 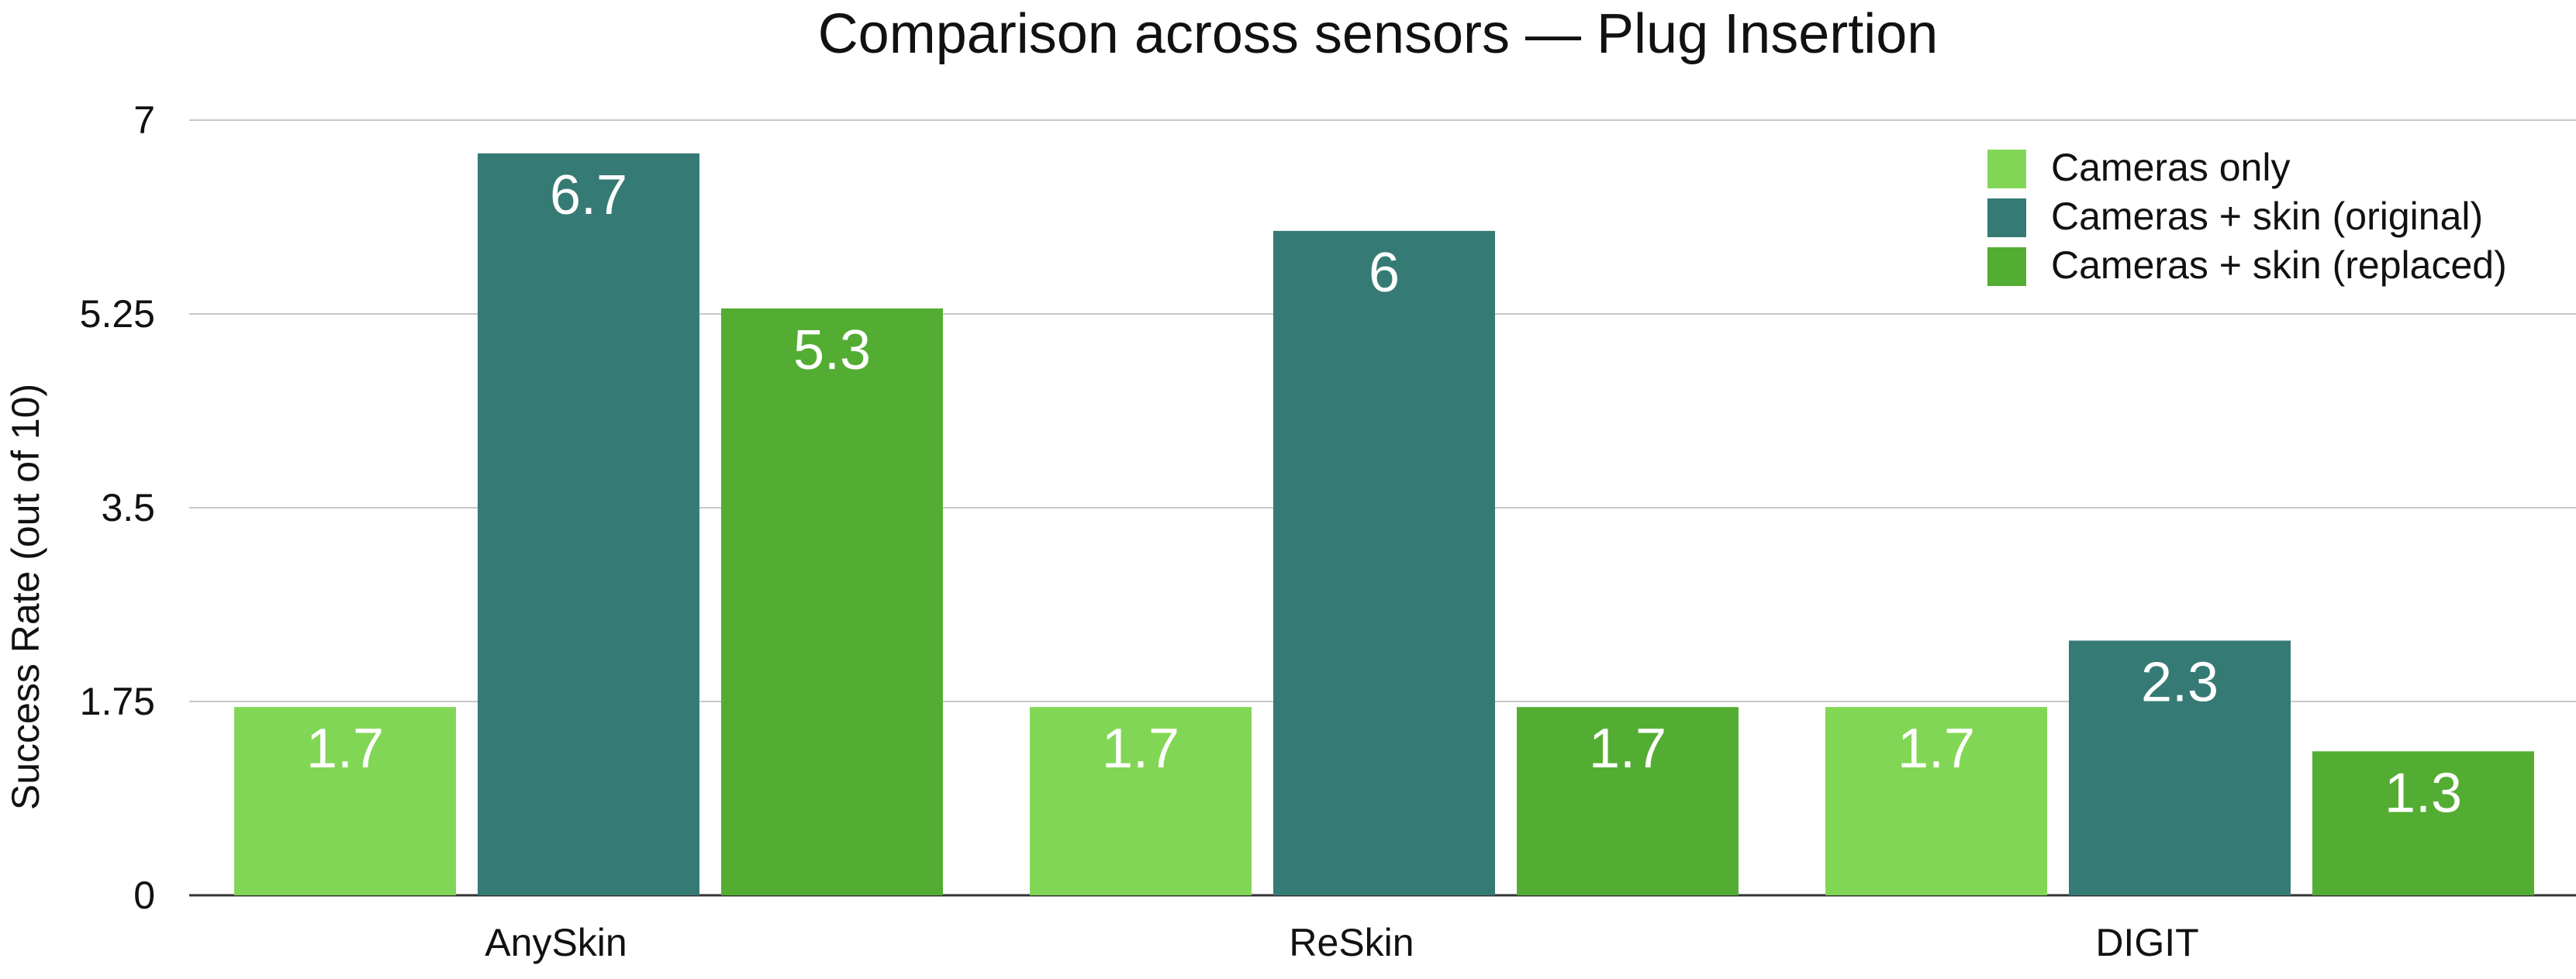 What do you see at coordinates (118, 314) in the screenshot?
I see `y-tick-label: 5.25` at bounding box center [118, 314].